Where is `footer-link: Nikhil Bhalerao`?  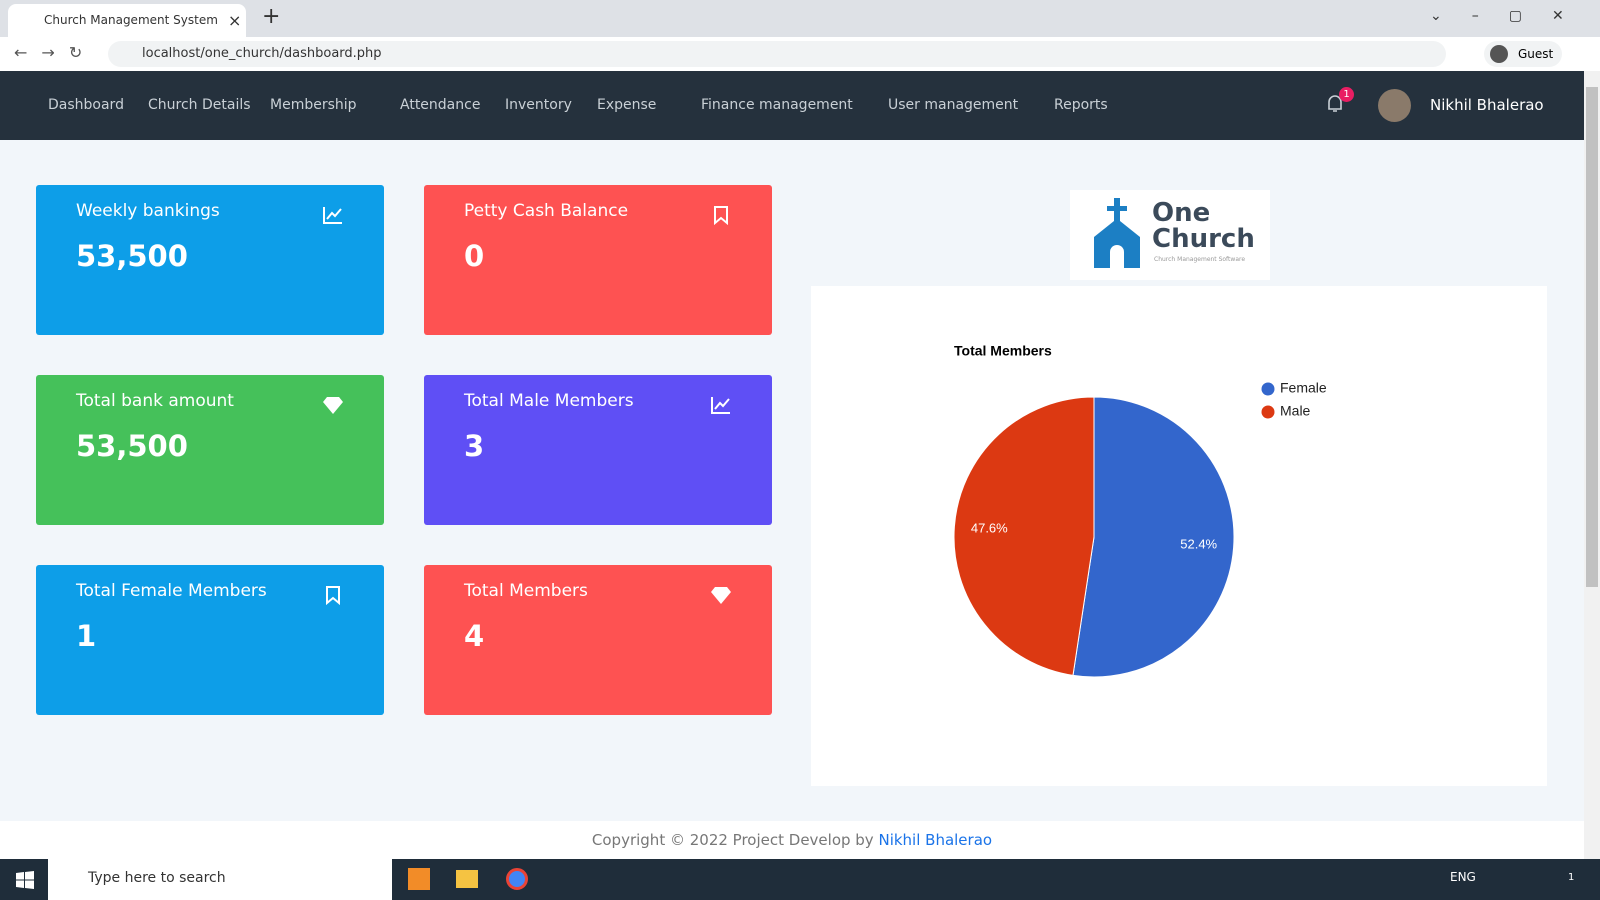
footer-link: Nikhil Bhalerao is located at coordinates (935, 840).